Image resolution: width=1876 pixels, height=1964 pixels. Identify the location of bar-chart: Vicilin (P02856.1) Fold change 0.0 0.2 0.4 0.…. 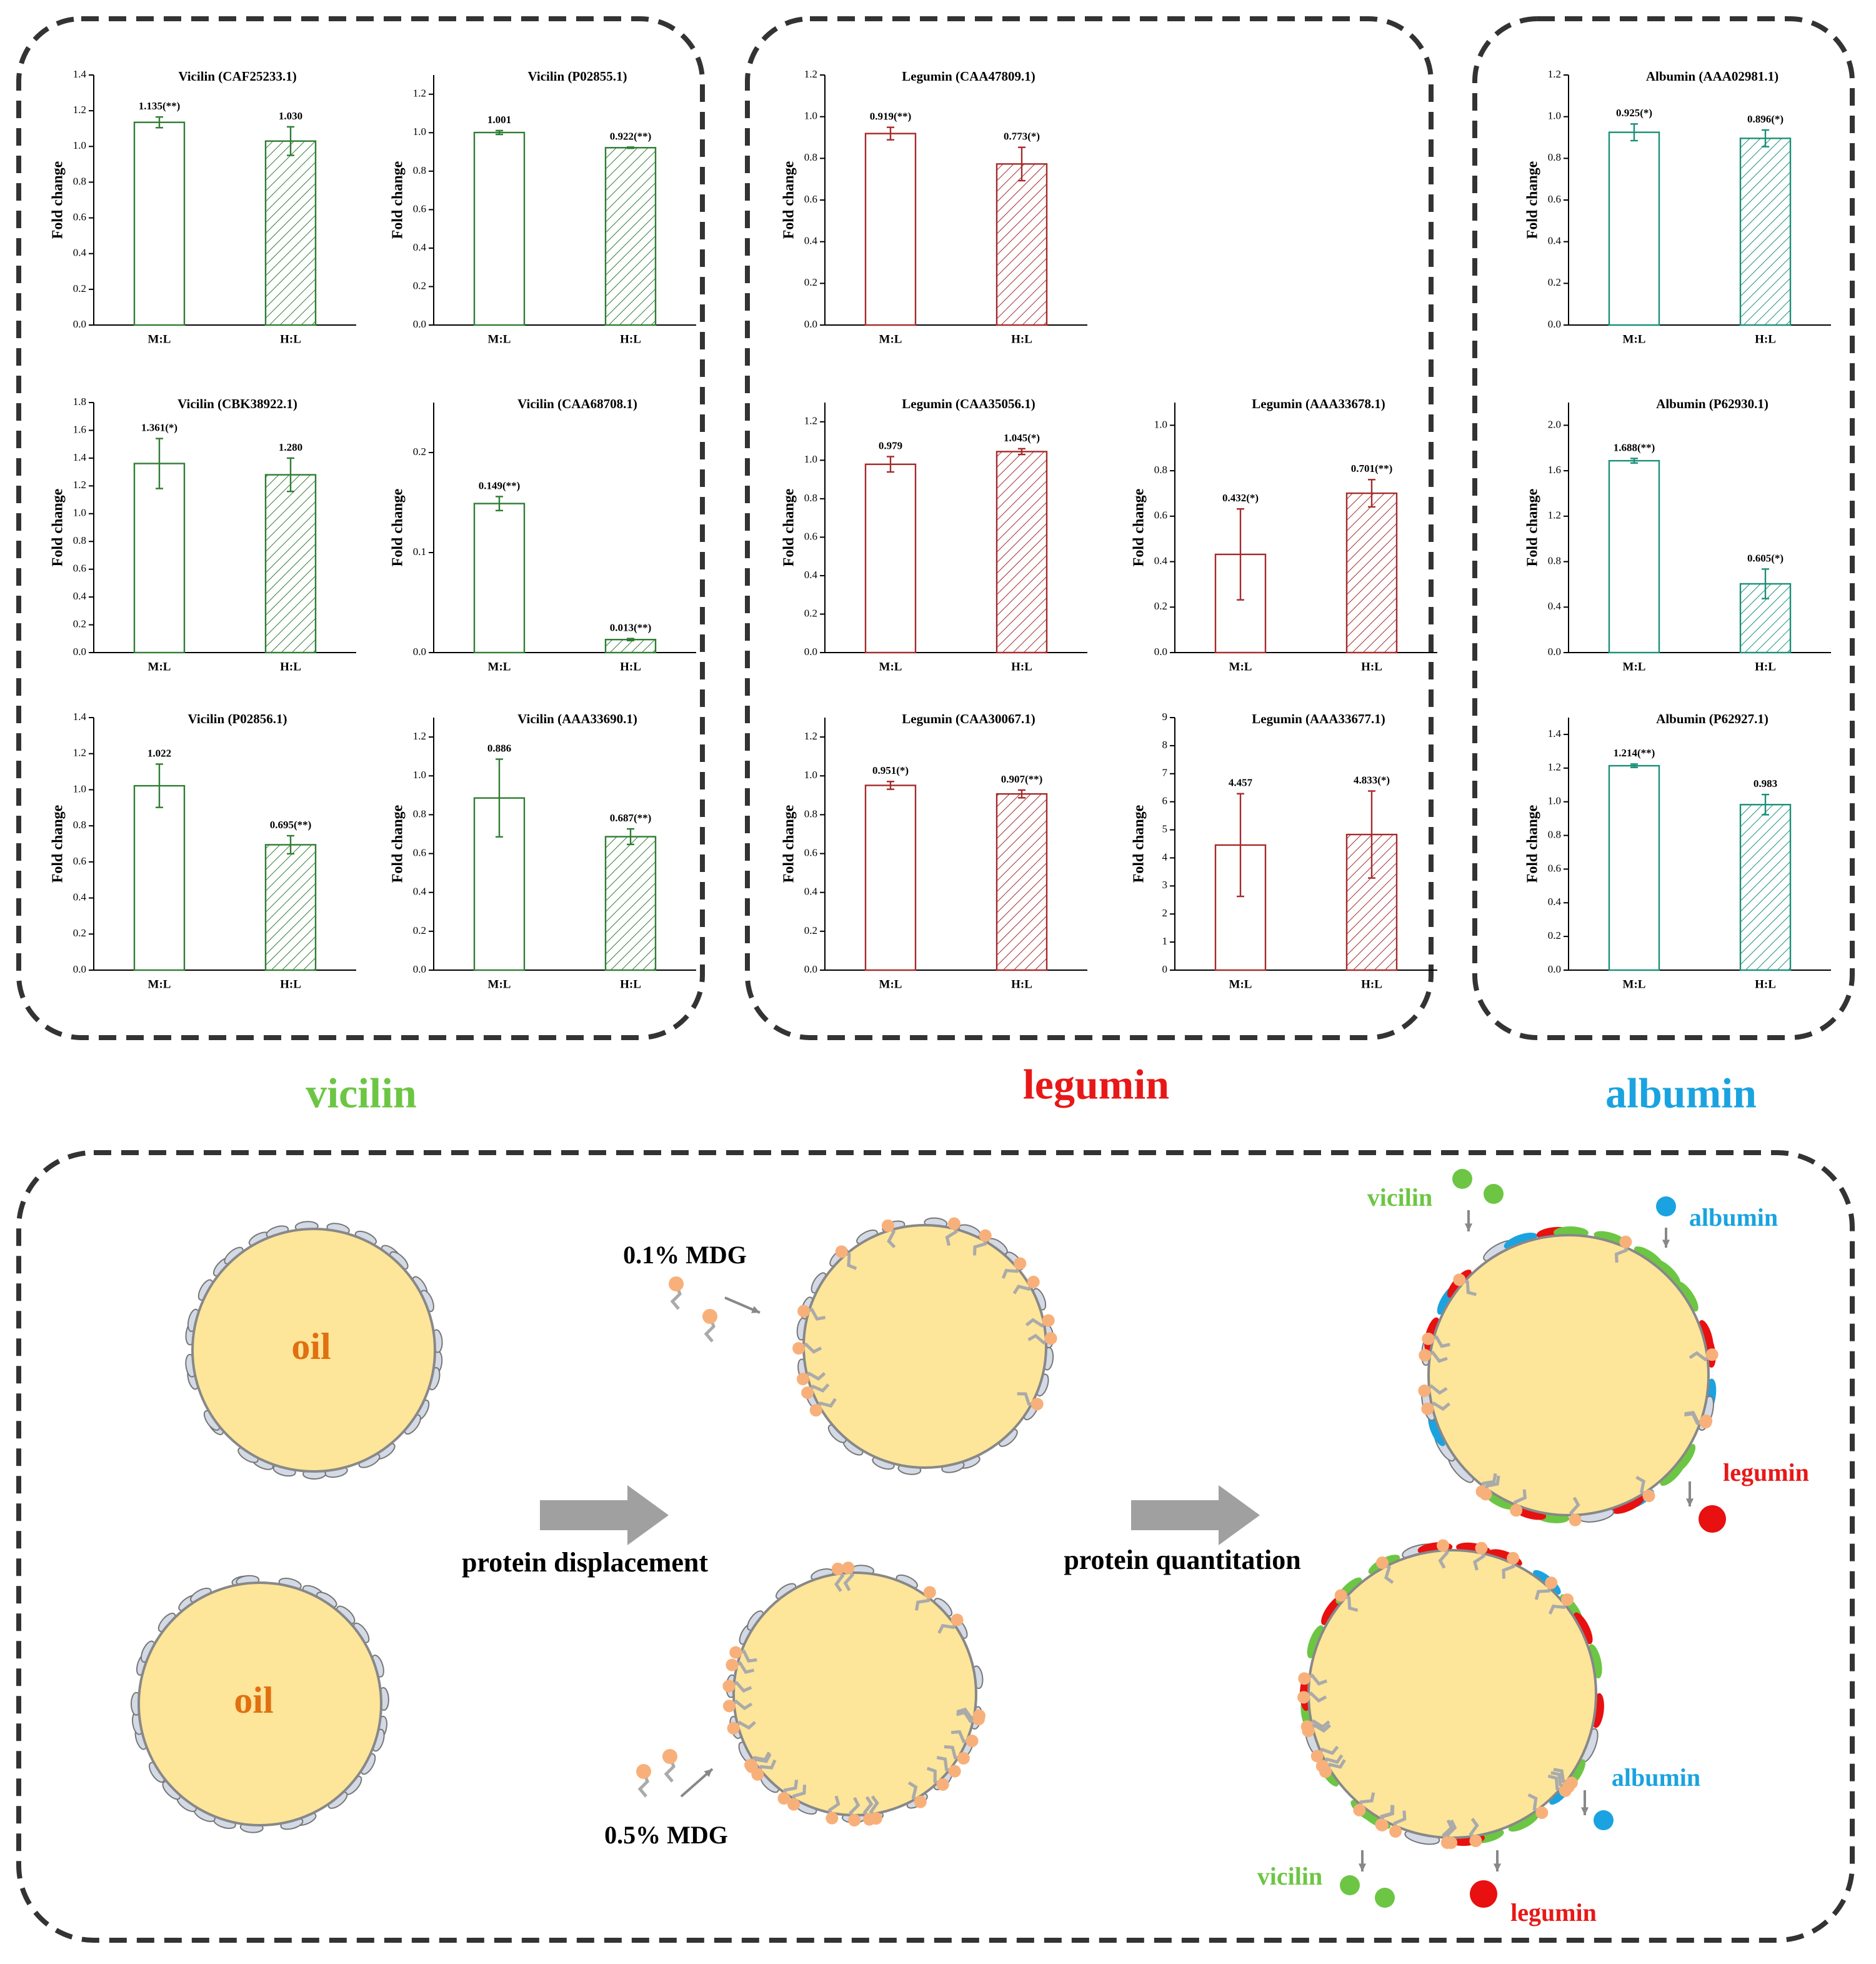
(203, 851).